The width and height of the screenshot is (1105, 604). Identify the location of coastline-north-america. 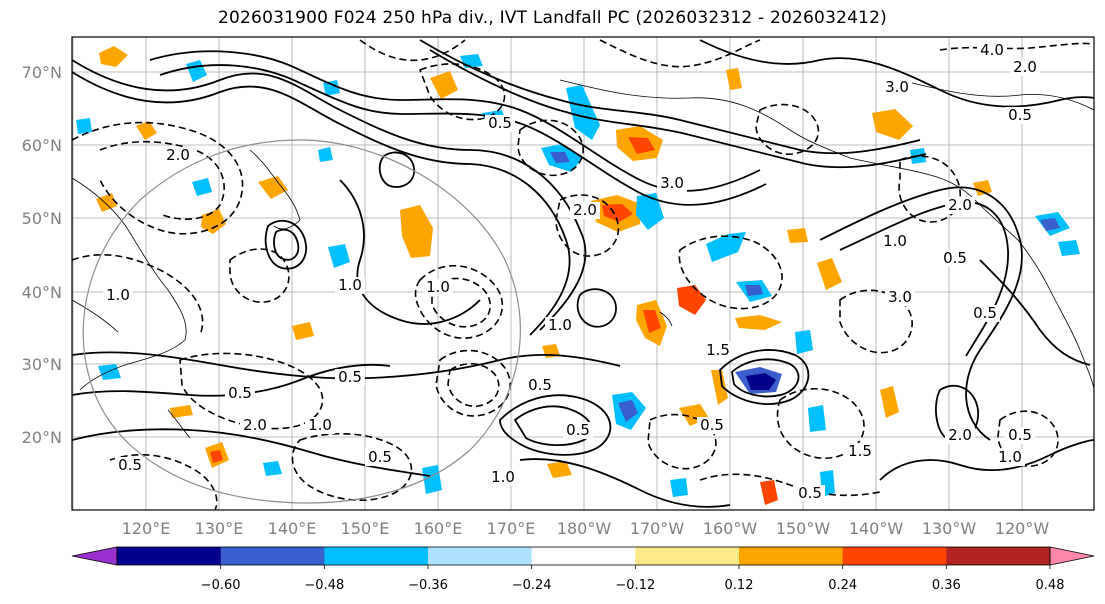
(1034, 295).